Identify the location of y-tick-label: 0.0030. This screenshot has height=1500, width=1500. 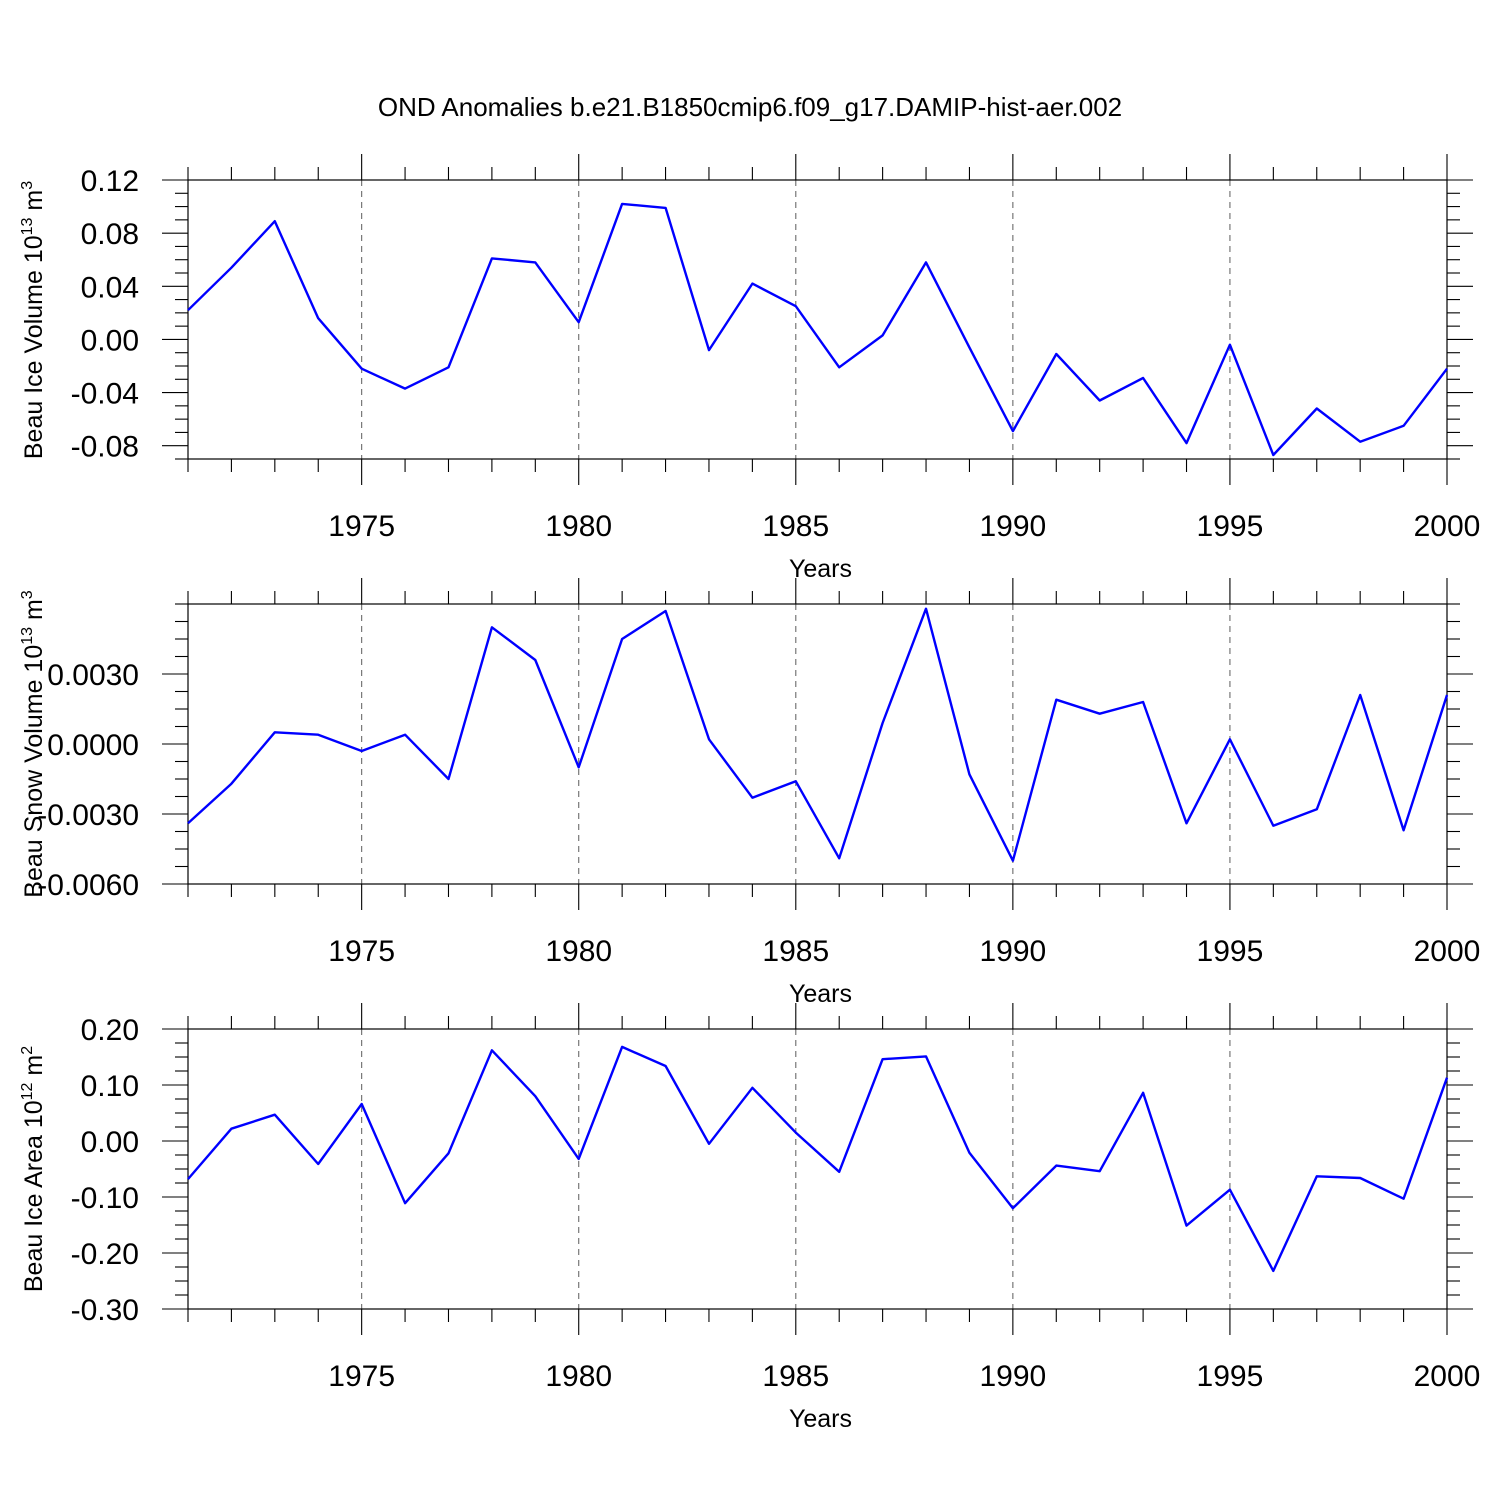
(93, 675).